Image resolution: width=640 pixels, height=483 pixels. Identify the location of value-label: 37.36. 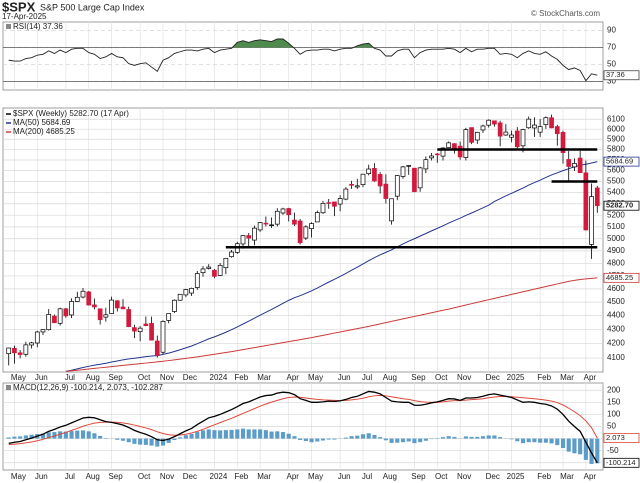
(615, 74).